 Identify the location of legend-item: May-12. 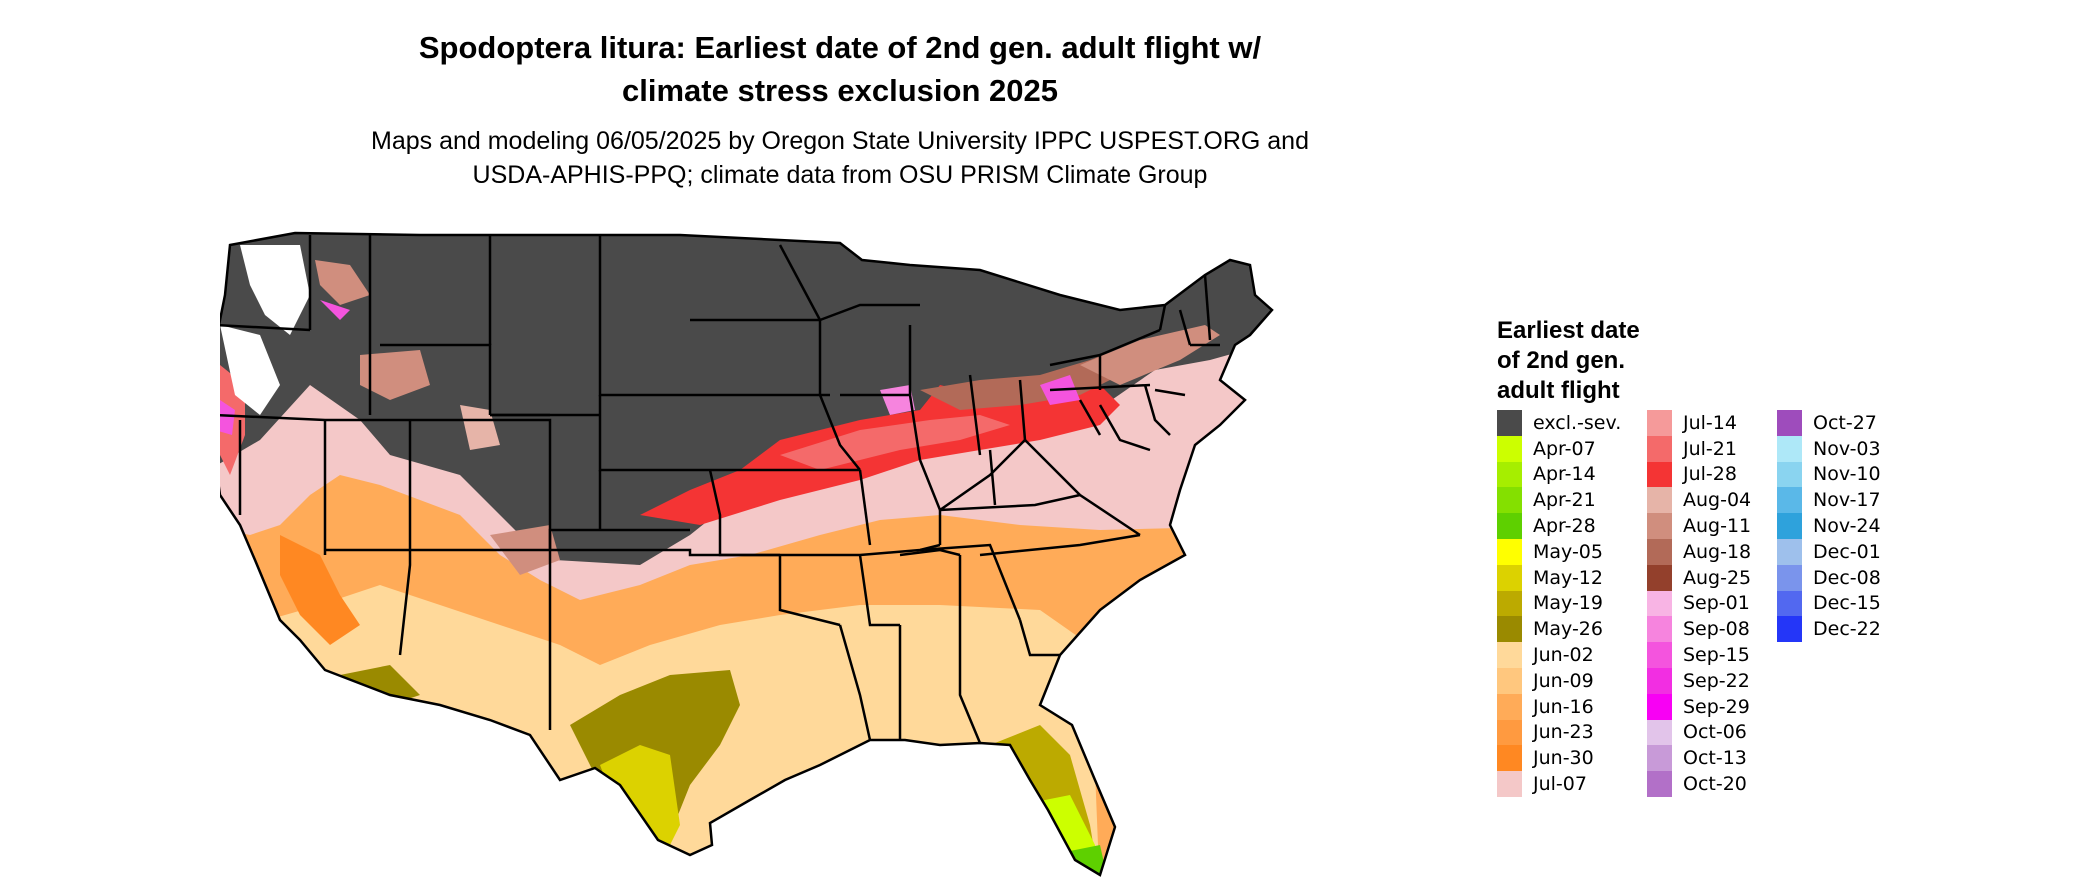
(1559, 577).